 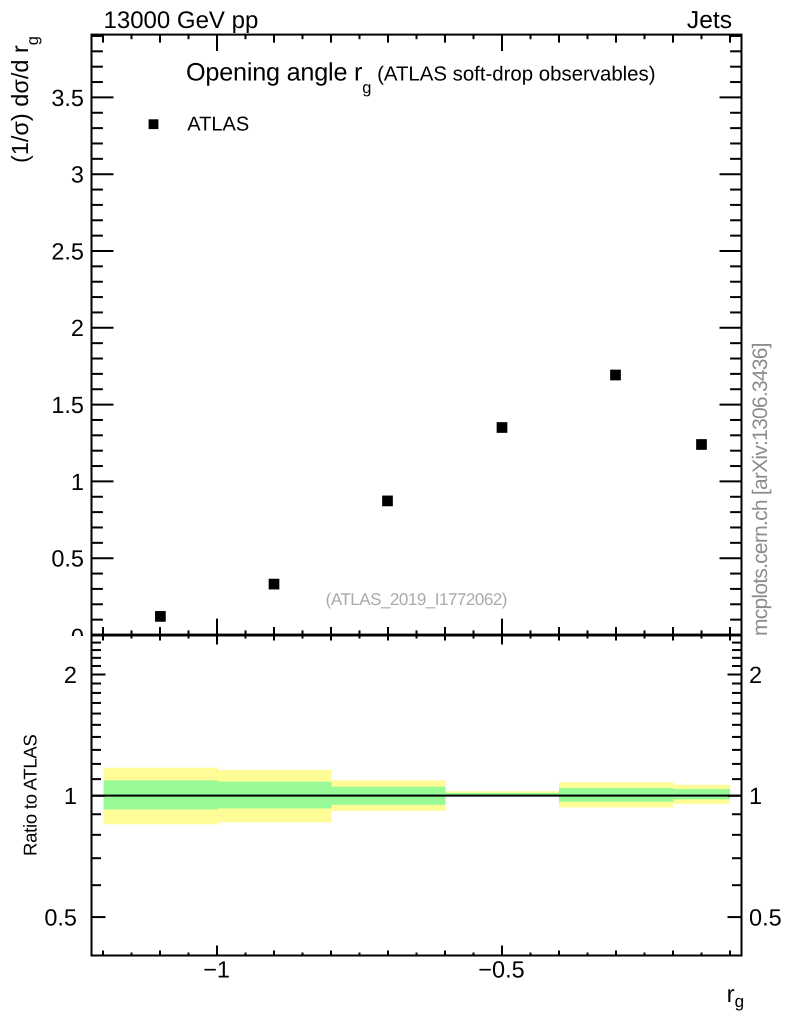 I want to click on svg-text: 3.5, so click(x=67, y=98).